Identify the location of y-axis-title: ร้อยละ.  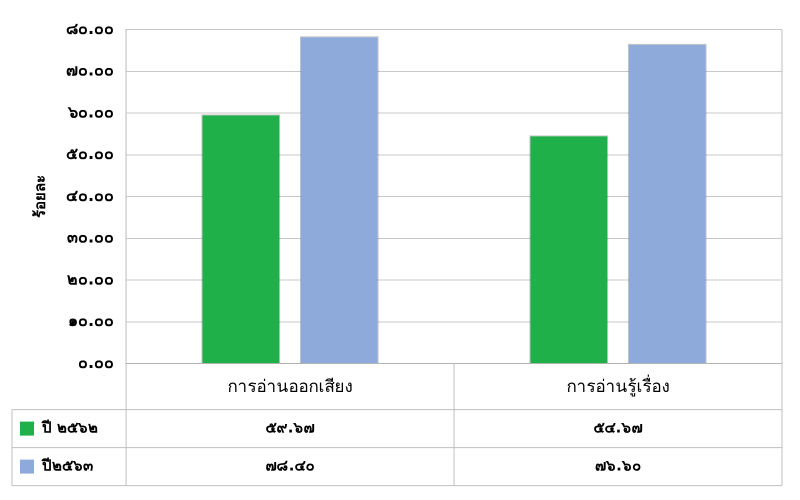
(39, 196).